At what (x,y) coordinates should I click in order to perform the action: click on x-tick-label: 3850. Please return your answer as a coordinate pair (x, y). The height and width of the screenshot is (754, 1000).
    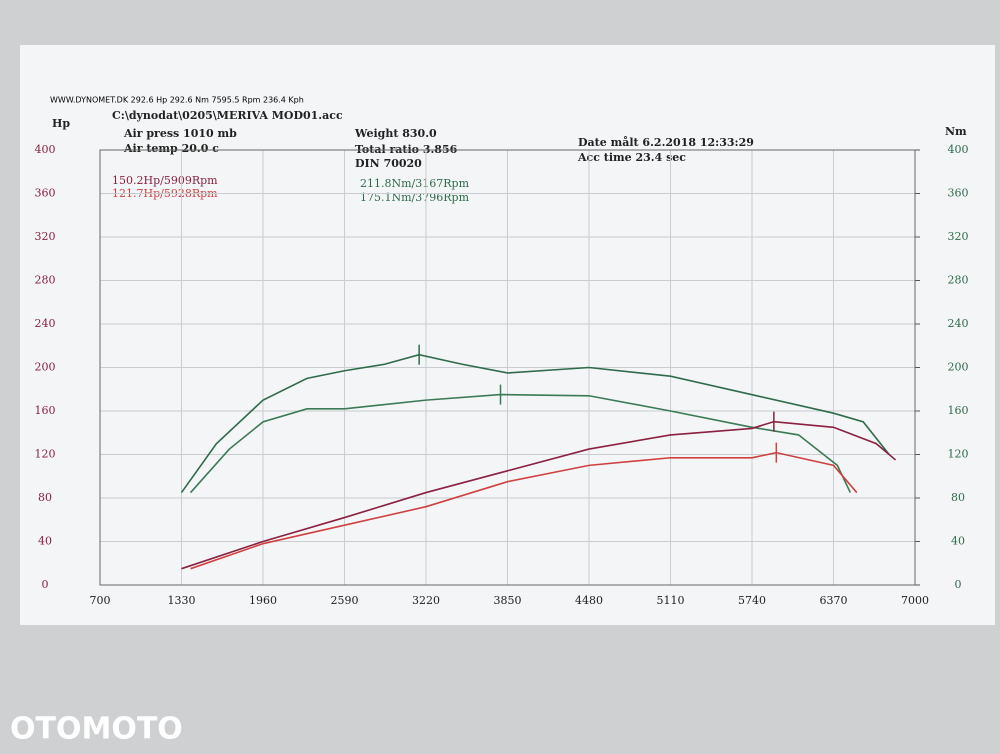
    Looking at the image, I should click on (508, 600).